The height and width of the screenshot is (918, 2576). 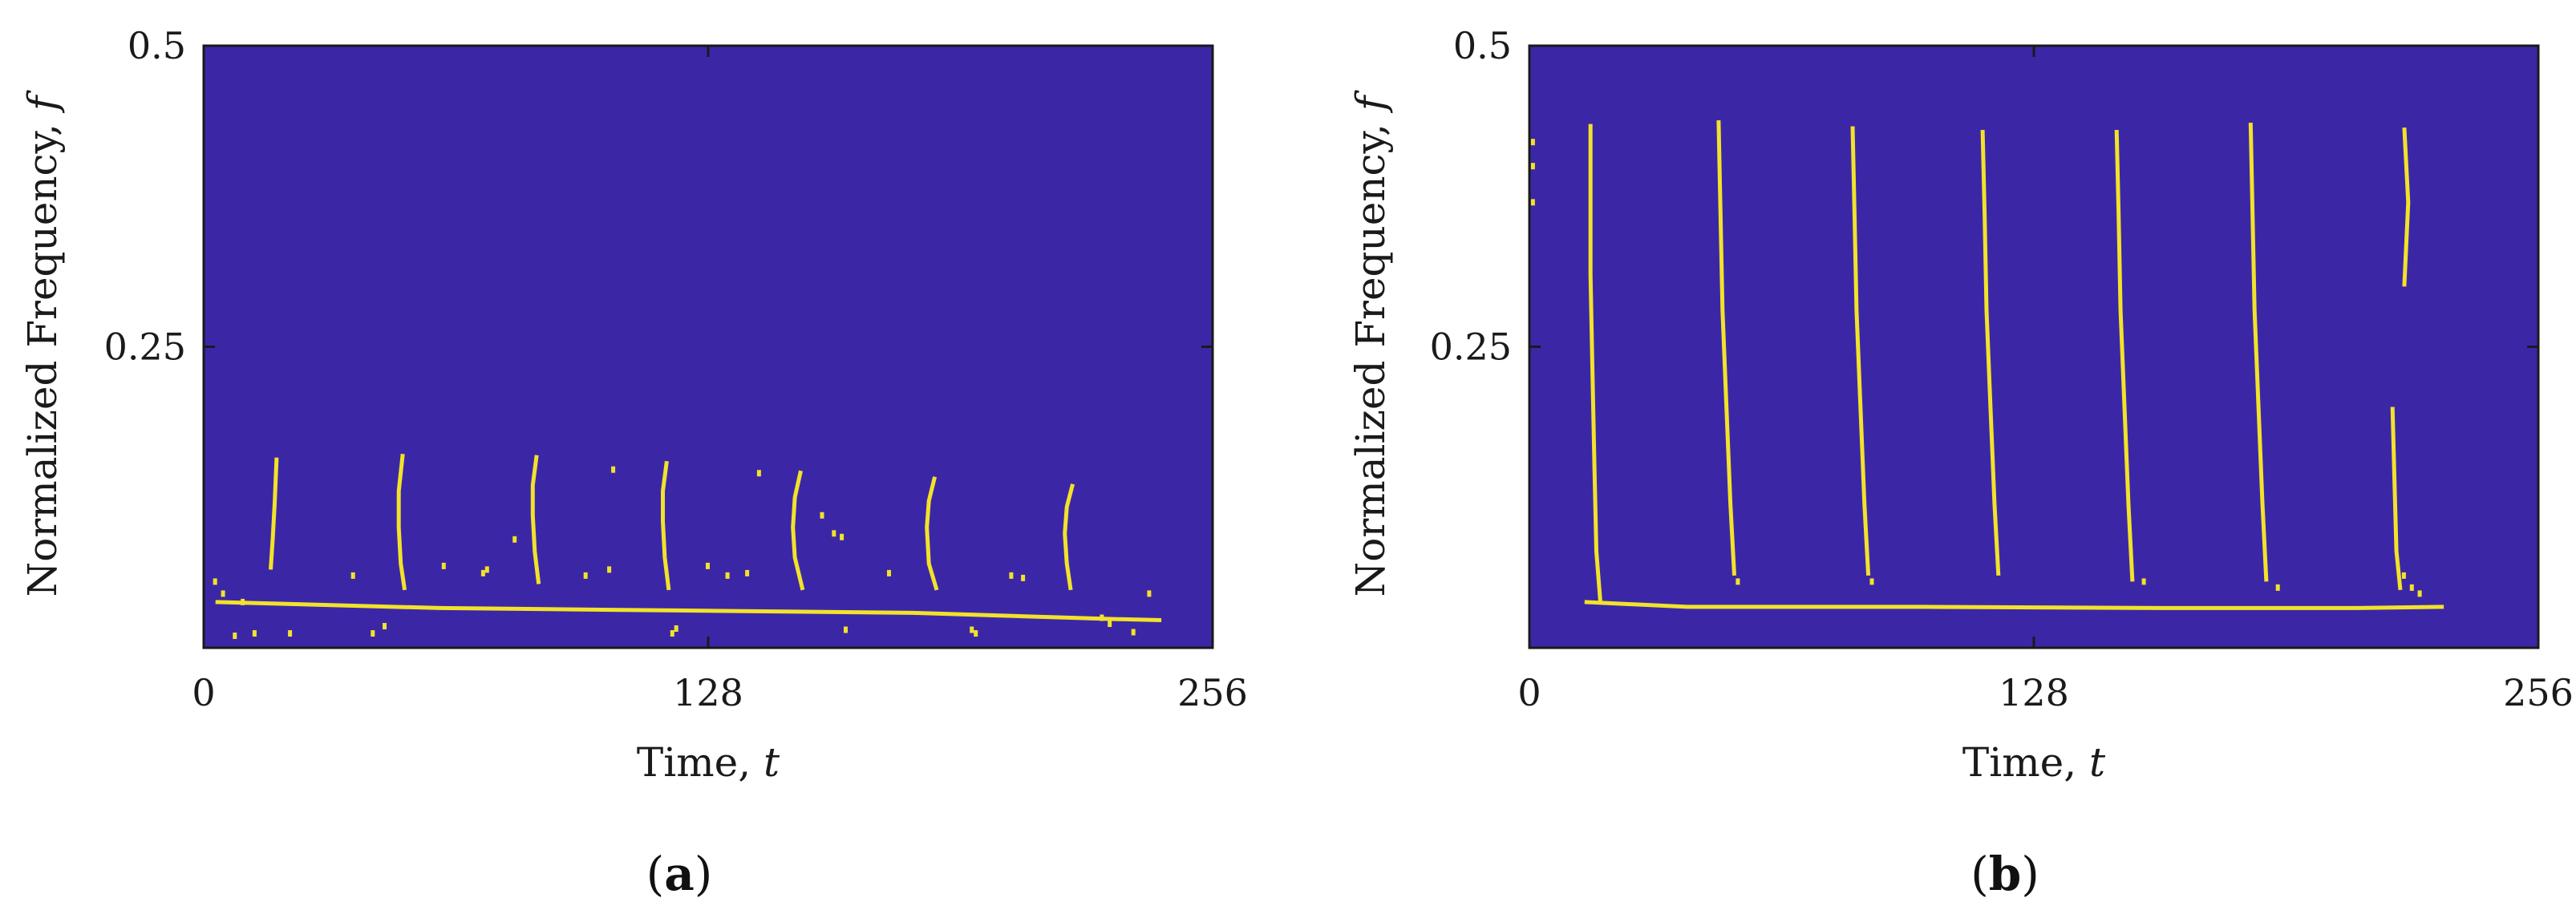 I want to click on x-axis-label-a: Time, t, so click(x=708, y=762).